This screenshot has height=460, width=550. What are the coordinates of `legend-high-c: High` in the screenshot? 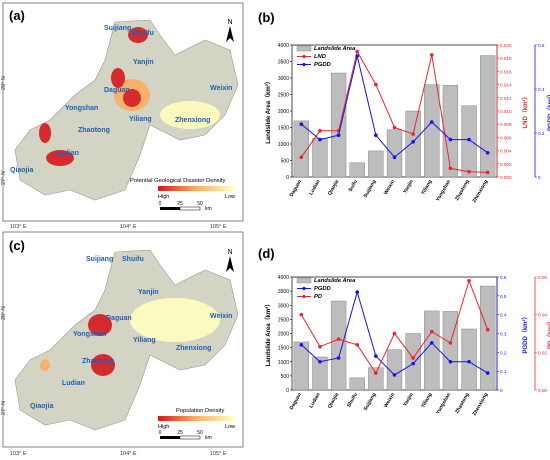 It's located at (163, 427).